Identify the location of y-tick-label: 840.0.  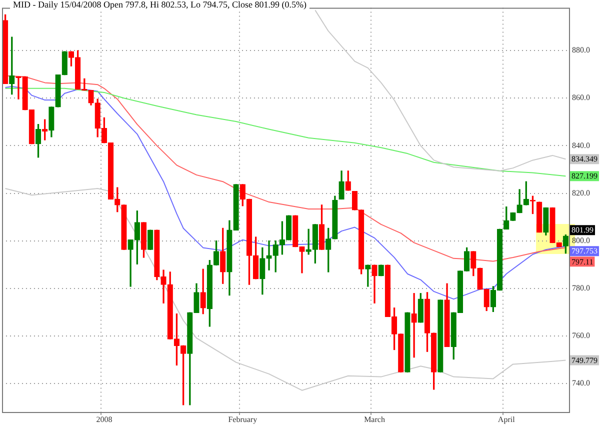
(581, 145).